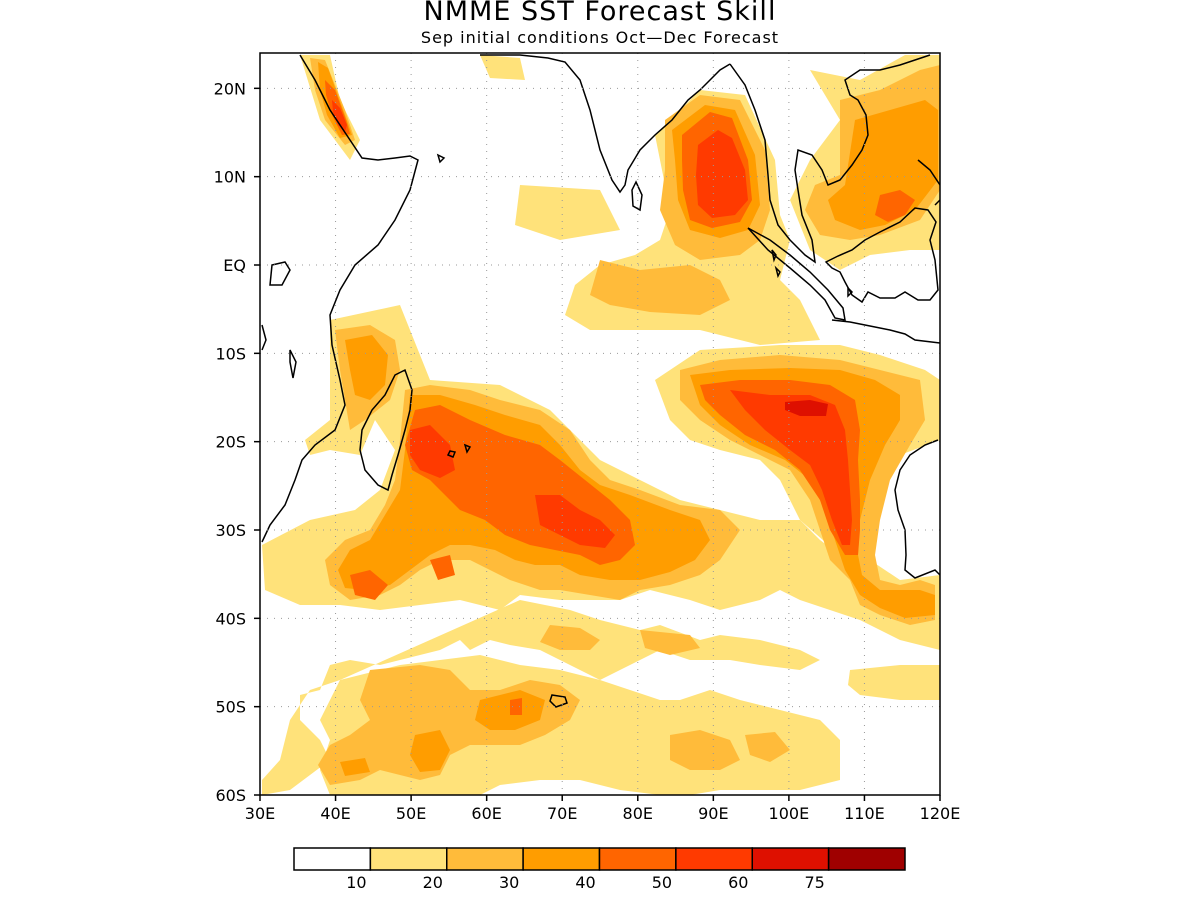  What do you see at coordinates (814, 882) in the screenshot?
I see `colorbar-label: 75` at bounding box center [814, 882].